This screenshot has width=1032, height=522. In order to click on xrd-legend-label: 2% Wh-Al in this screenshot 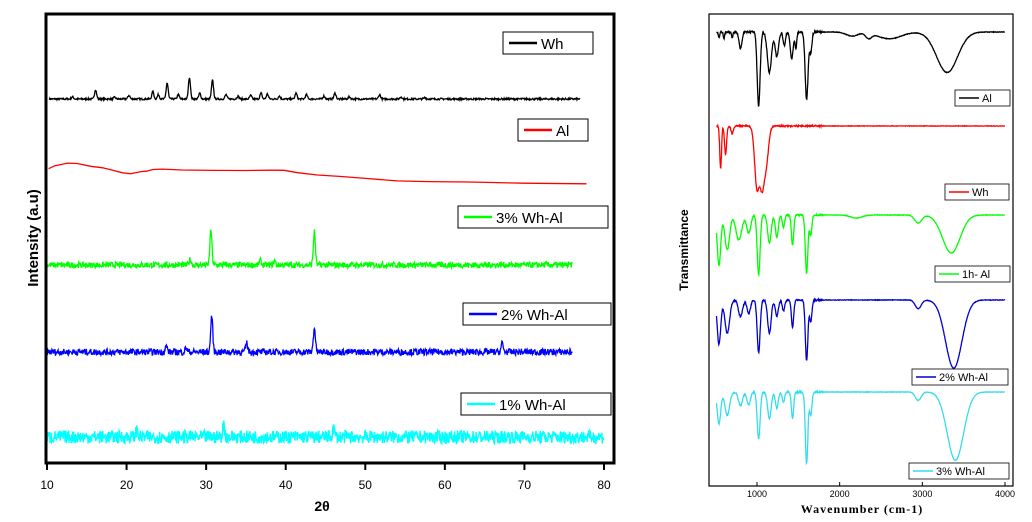, I will do `click(534, 315)`.